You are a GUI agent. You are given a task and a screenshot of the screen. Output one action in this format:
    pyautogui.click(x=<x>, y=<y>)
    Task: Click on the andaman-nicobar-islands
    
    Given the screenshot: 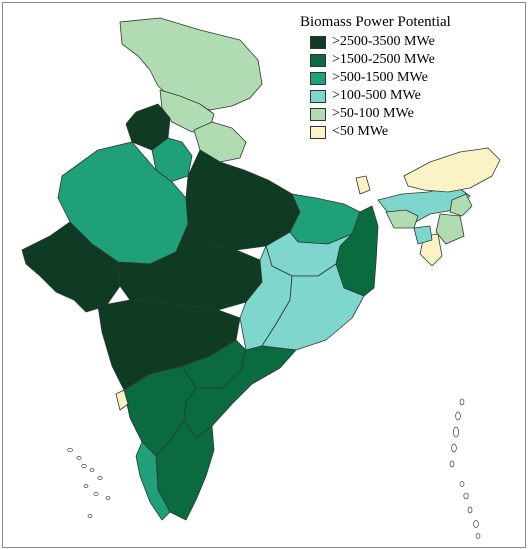 What is the action you would take?
    pyautogui.click(x=465, y=468)
    